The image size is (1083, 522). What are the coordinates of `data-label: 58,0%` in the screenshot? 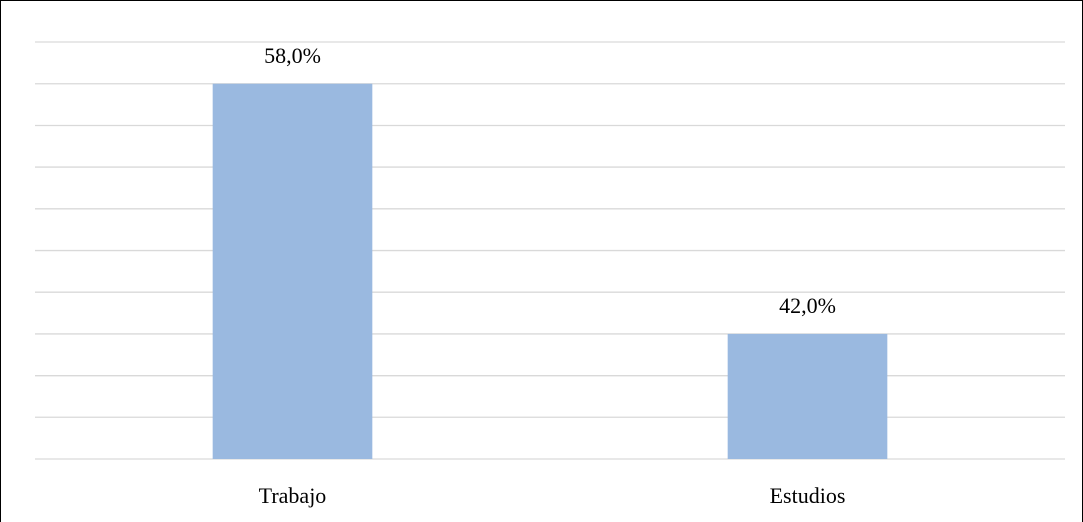 It's located at (292, 55).